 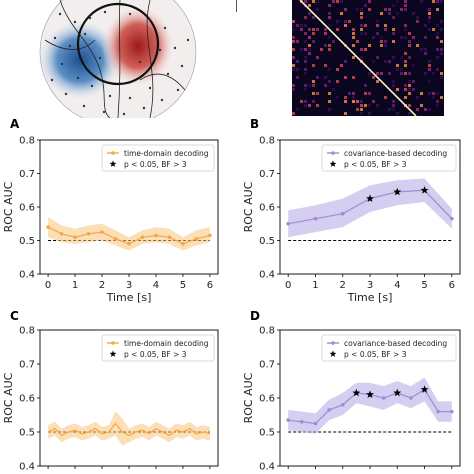 I want to click on x-tick-label: 4, so click(x=397, y=285).